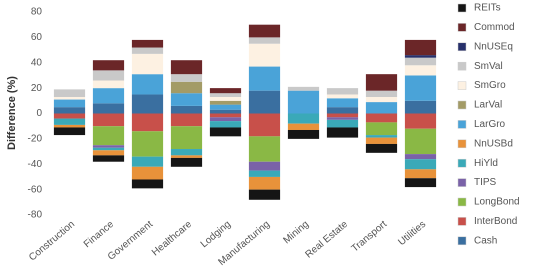 Image resolution: width=555 pixels, height=276 pixels. I want to click on legend-label: TIPS, so click(485, 182).